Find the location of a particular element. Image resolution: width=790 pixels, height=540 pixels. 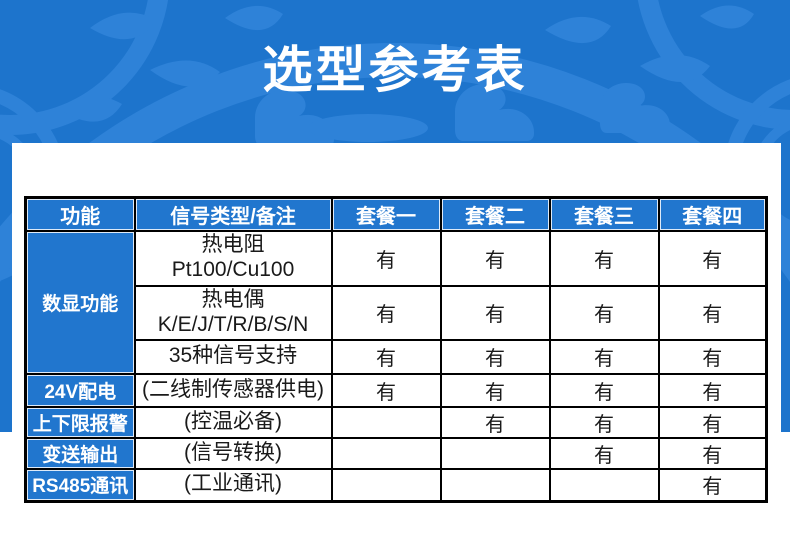

function-cell-24v: 24V配电 is located at coordinates (80, 390).